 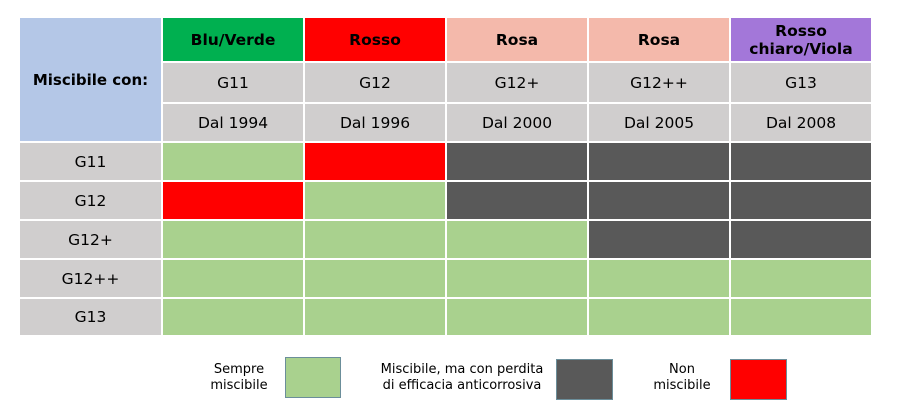 What do you see at coordinates (239, 377) in the screenshot?
I see `legend-always-label: Sempre miscibile` at bounding box center [239, 377].